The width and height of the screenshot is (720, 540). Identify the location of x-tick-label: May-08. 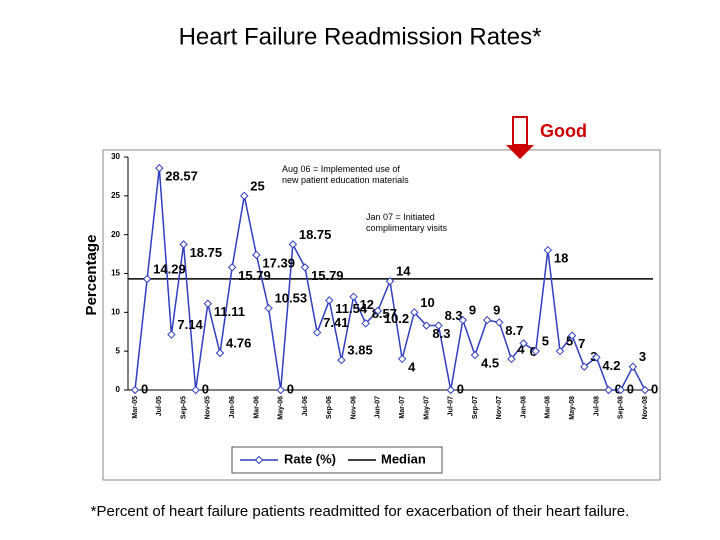
(572, 408).